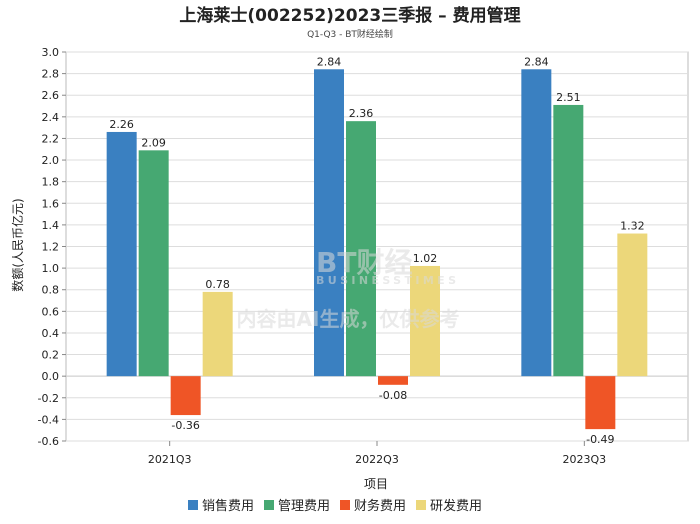 Image resolution: width=700 pixels, height=524 pixels. What do you see at coordinates (380, 506) in the screenshot?
I see `legend-label: 财务费用` at bounding box center [380, 506].